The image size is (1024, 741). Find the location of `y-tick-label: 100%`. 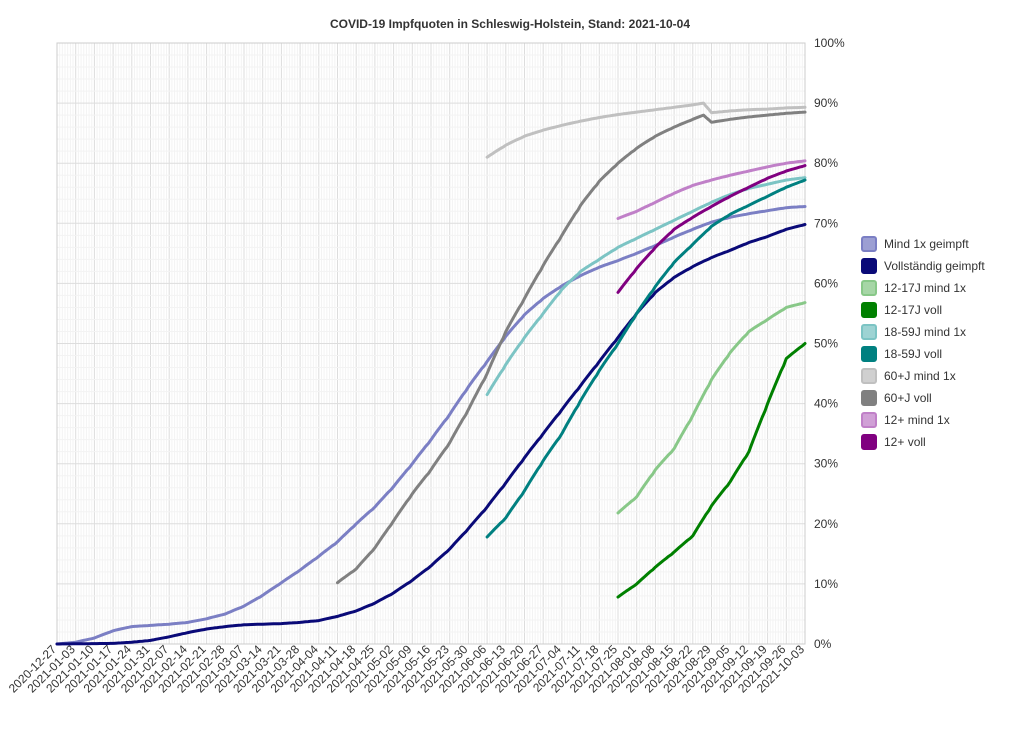

y-tick-label: 100% is located at coordinates (829, 43).